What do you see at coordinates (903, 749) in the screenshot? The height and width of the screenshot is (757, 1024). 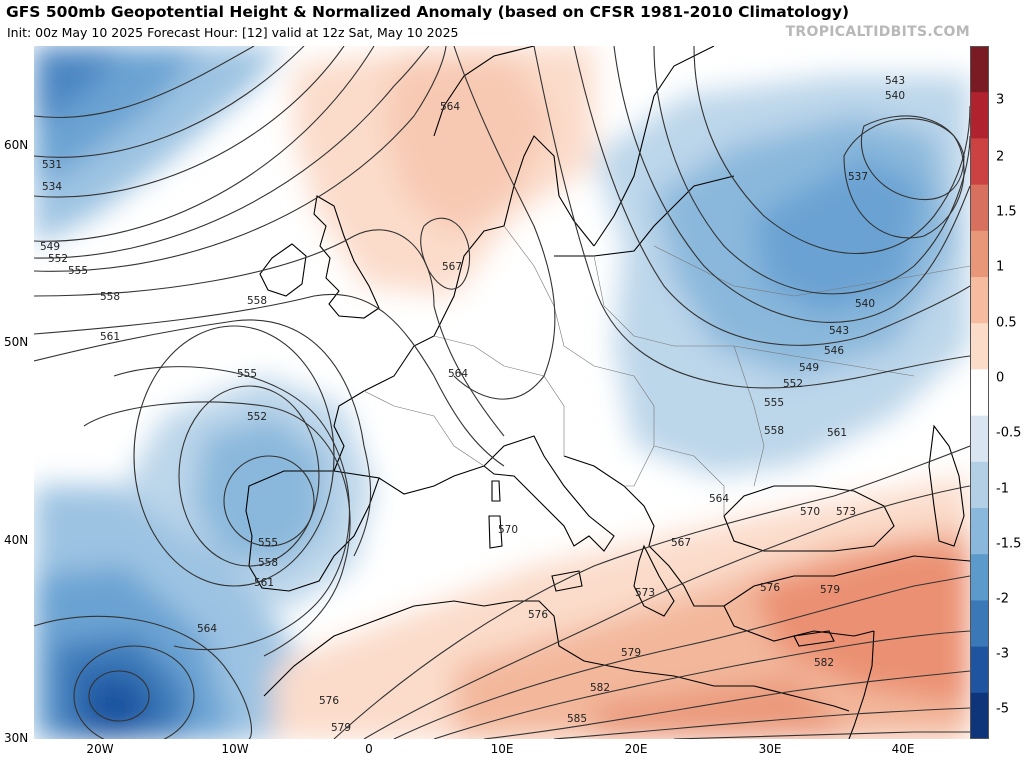 I see `lon-label: 40E` at bounding box center [903, 749].